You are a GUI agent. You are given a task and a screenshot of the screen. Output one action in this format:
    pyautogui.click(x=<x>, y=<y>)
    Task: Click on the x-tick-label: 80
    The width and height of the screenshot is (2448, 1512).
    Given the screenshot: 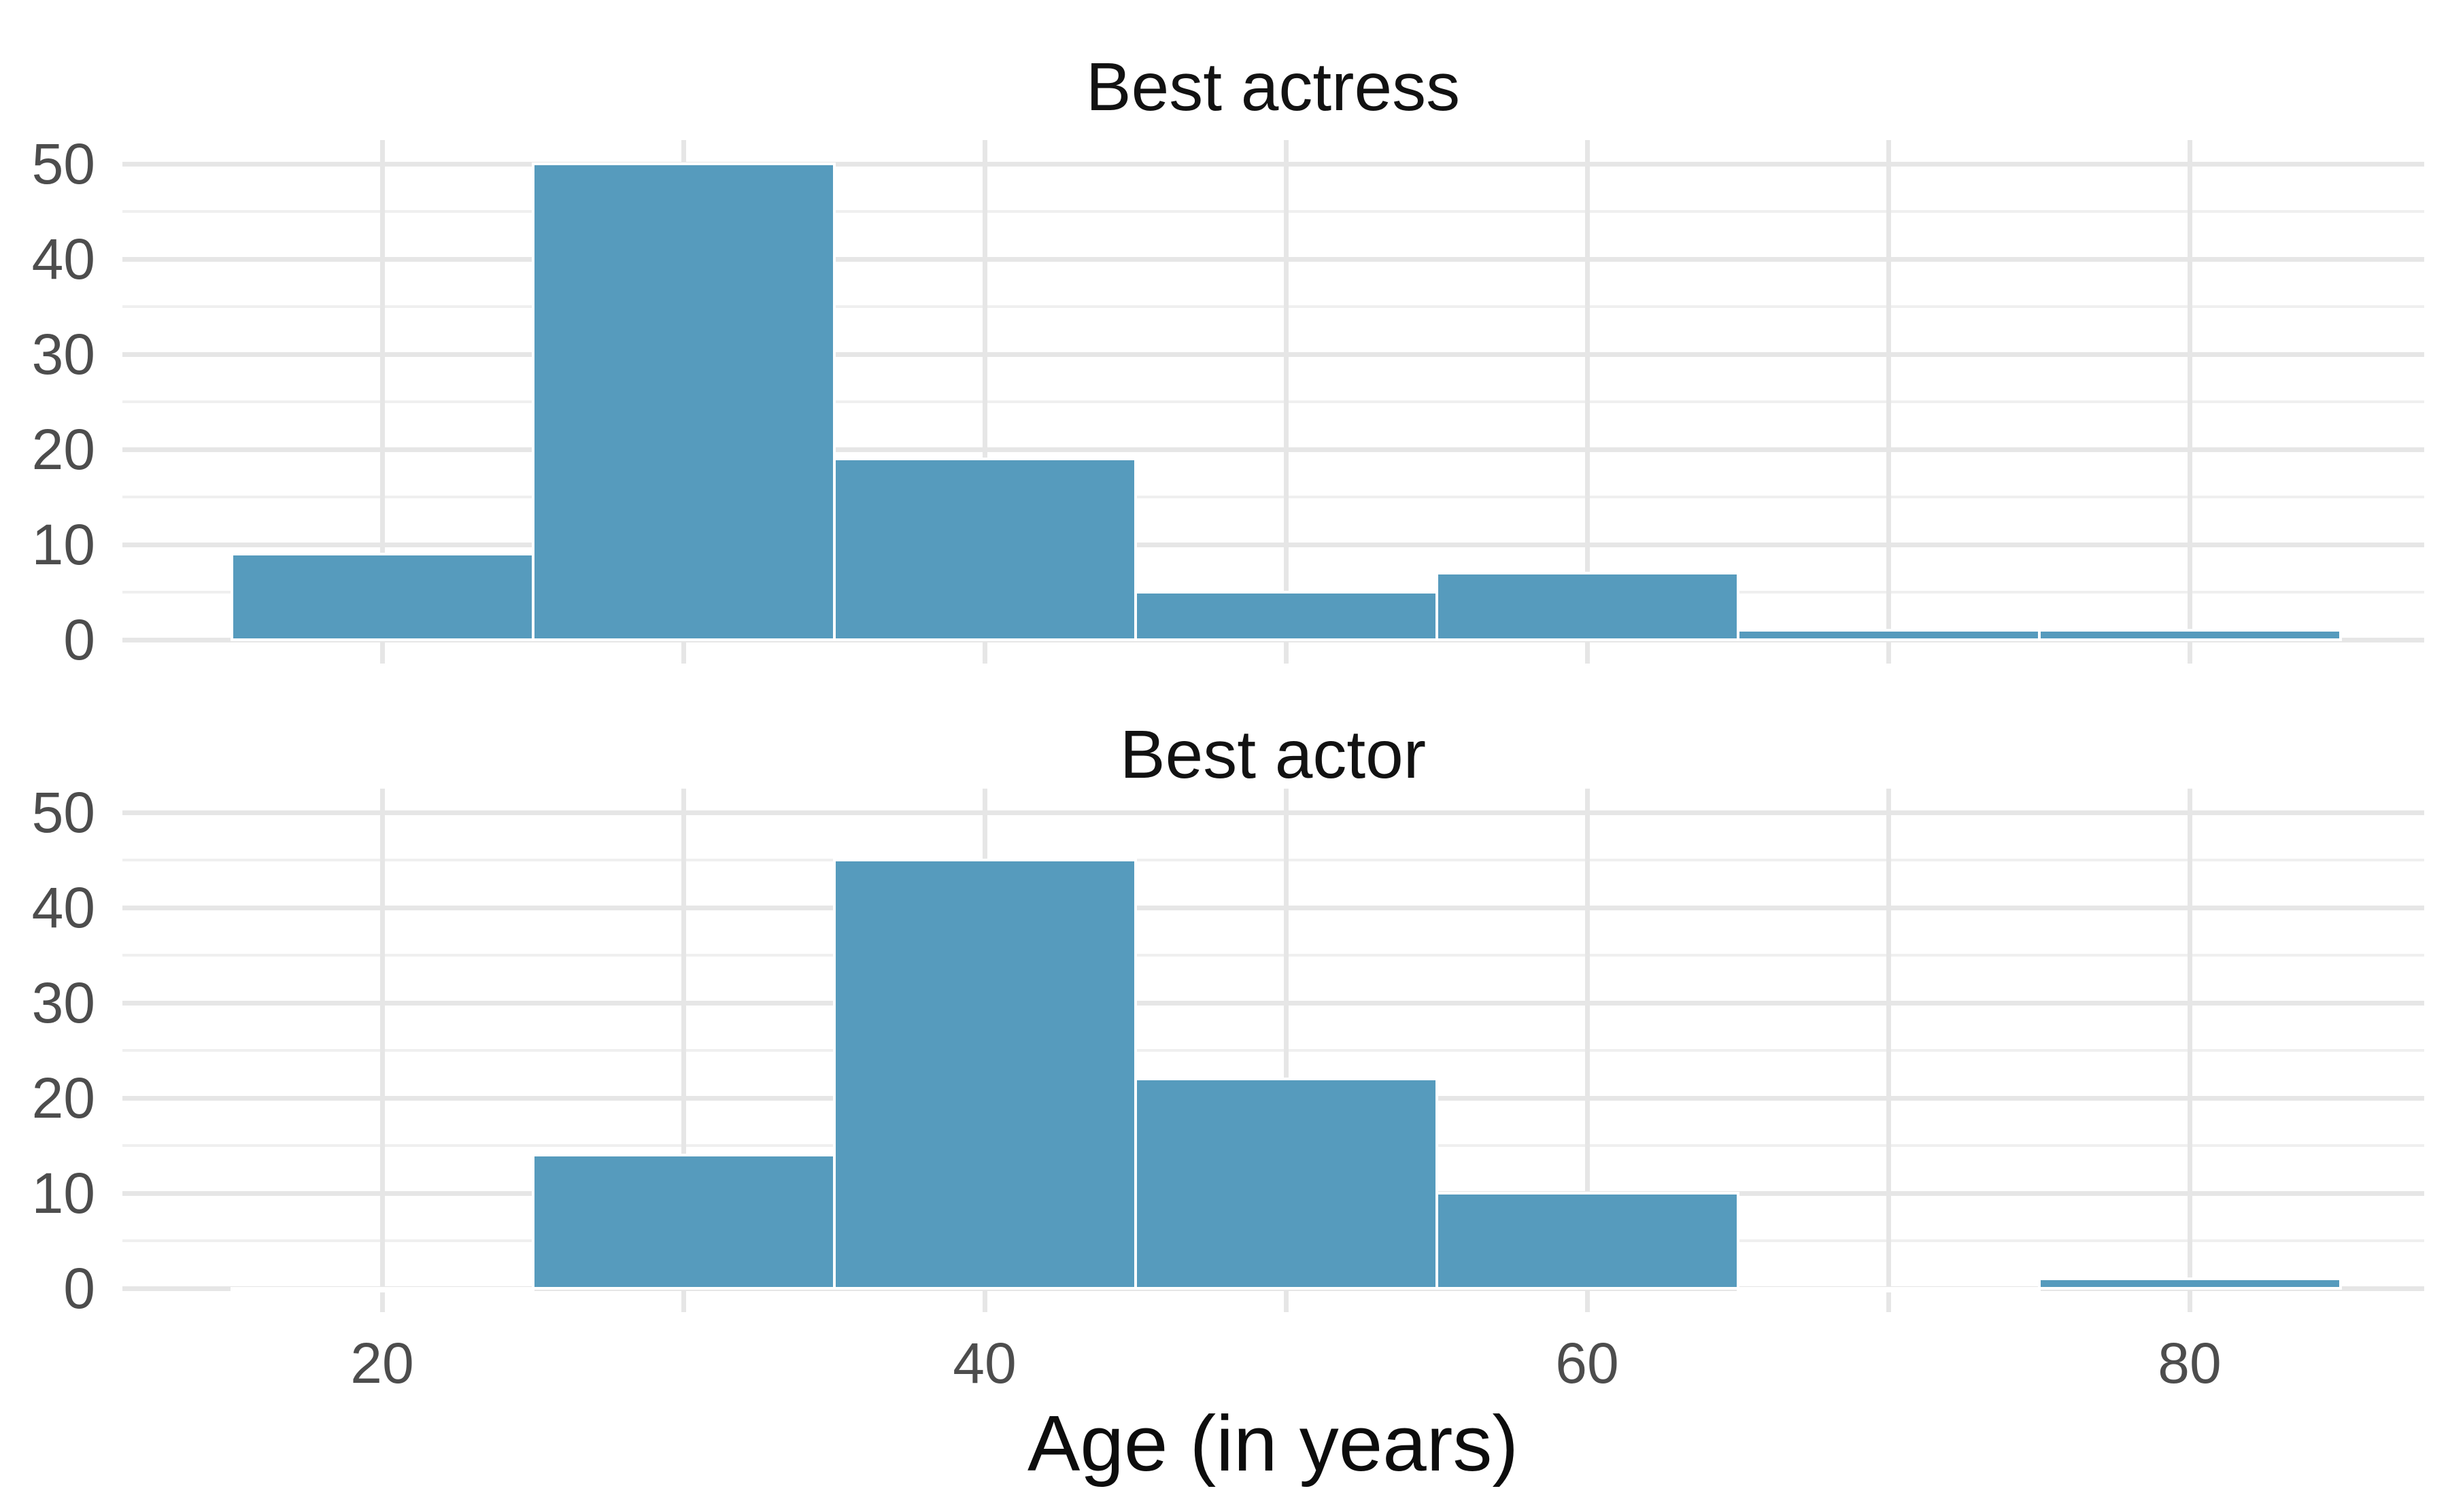 What is the action you would take?
    pyautogui.click(x=2190, y=1363)
    